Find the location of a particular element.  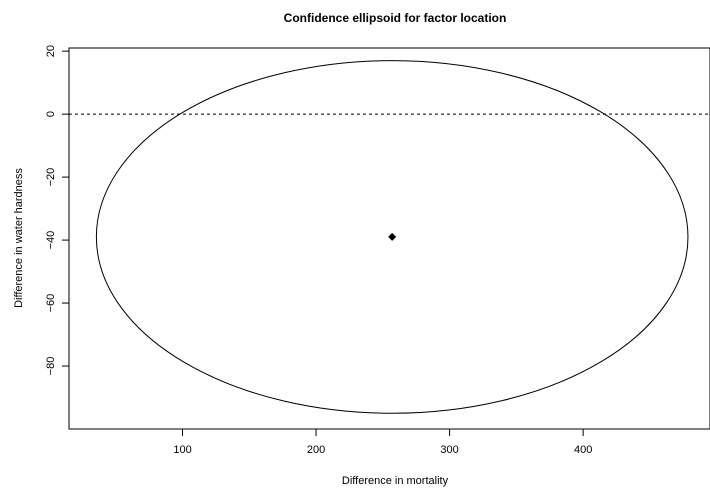

y-tick-label: −80 is located at coordinates (51, 366).